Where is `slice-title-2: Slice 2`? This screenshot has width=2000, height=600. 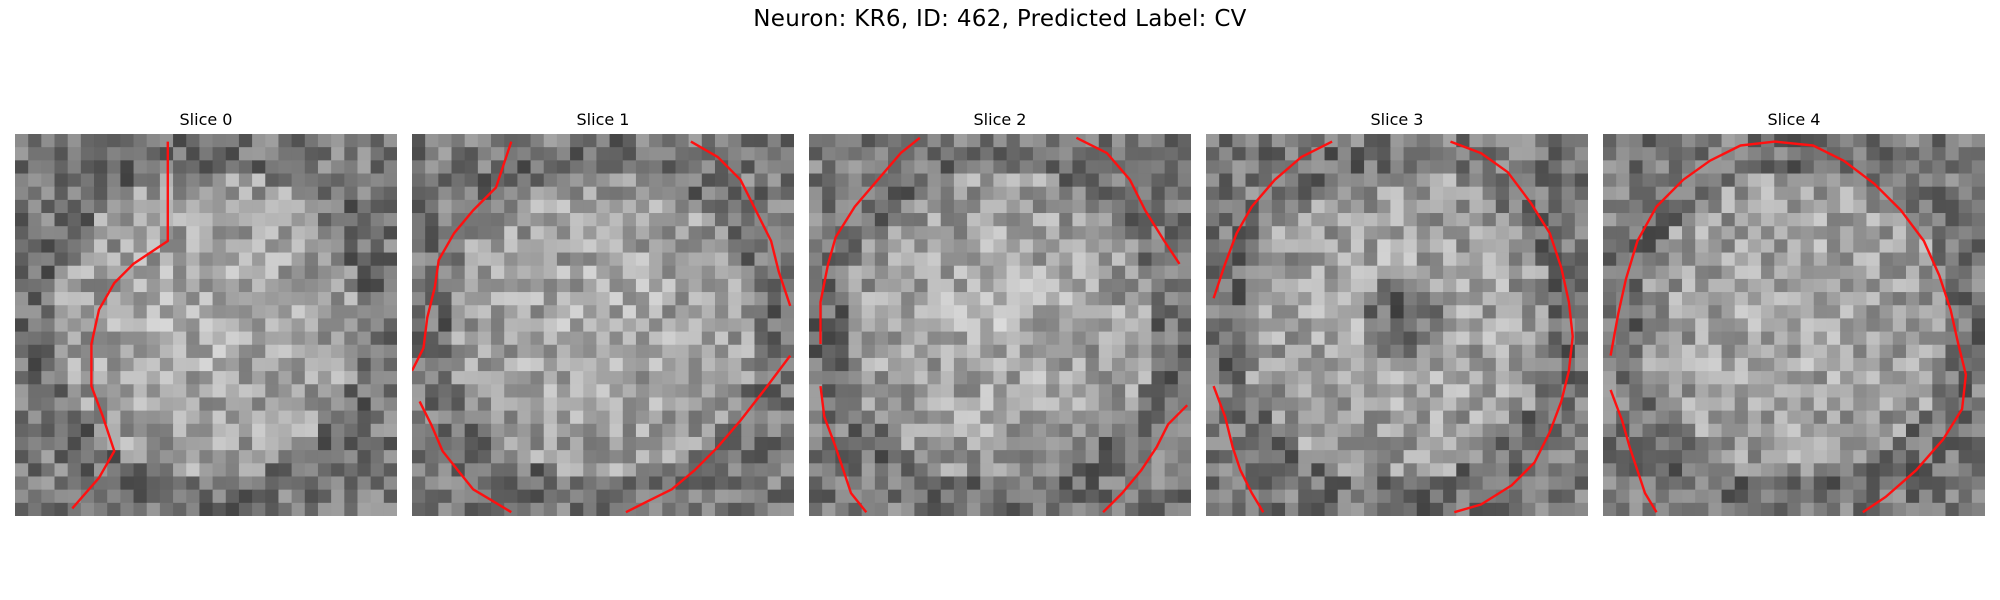 slice-title-2: Slice 2 is located at coordinates (1000, 119).